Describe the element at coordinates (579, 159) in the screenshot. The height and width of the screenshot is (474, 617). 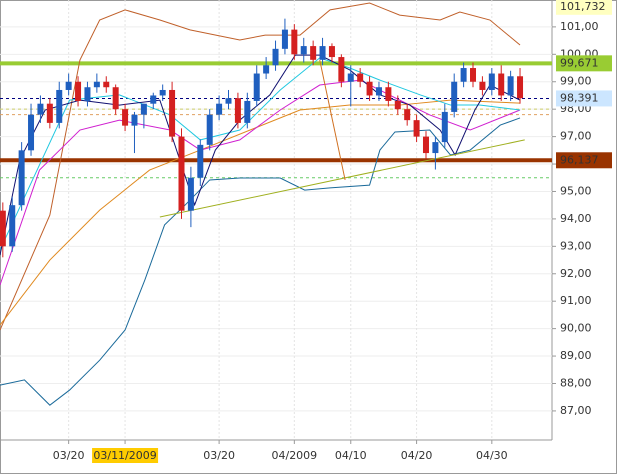
I see `price-label: 96,137` at that location.